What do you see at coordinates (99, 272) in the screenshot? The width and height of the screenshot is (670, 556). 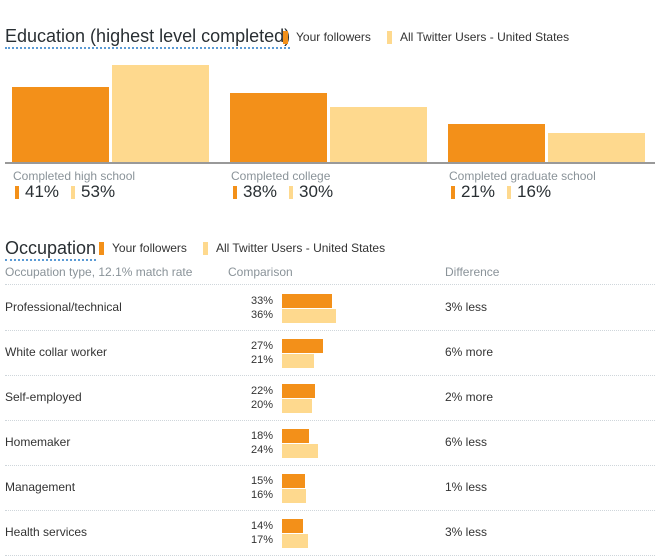 I see `column-header-type: Occupation type, 12.1% match rate` at bounding box center [99, 272].